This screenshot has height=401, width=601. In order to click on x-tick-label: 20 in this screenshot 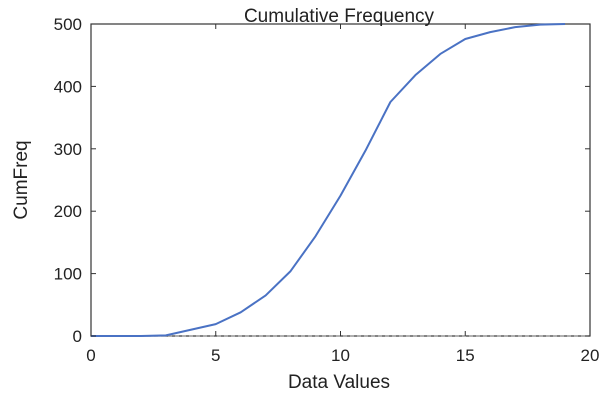, I will do `click(590, 355)`.